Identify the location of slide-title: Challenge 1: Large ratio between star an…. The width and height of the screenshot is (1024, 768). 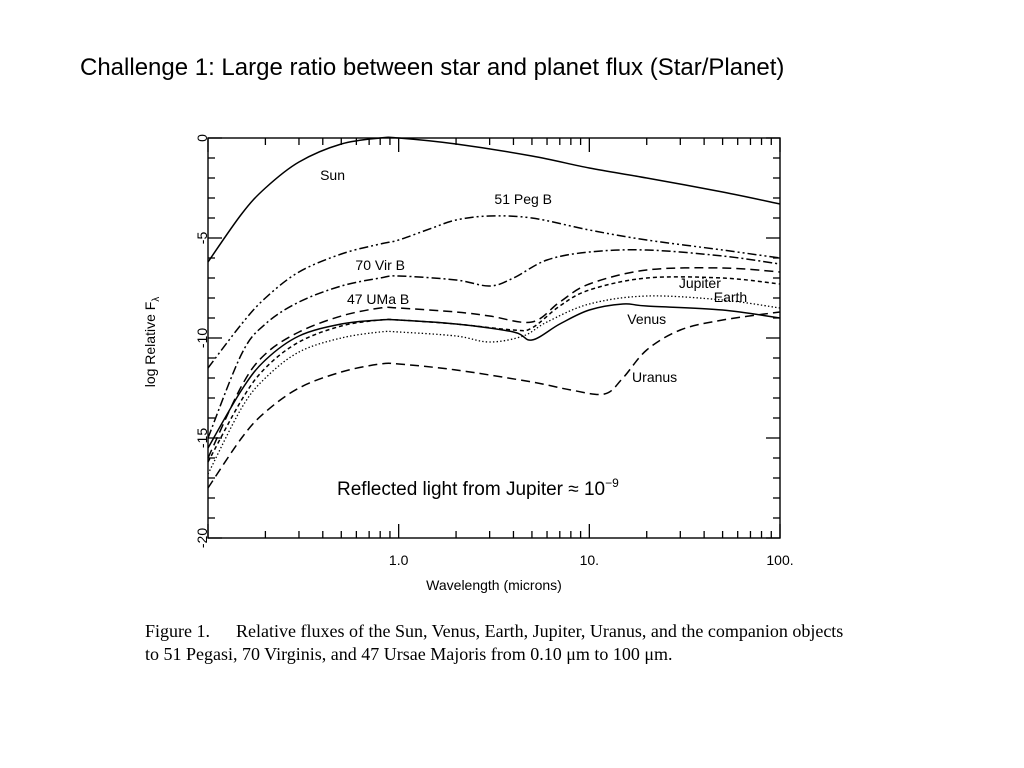
(432, 67).